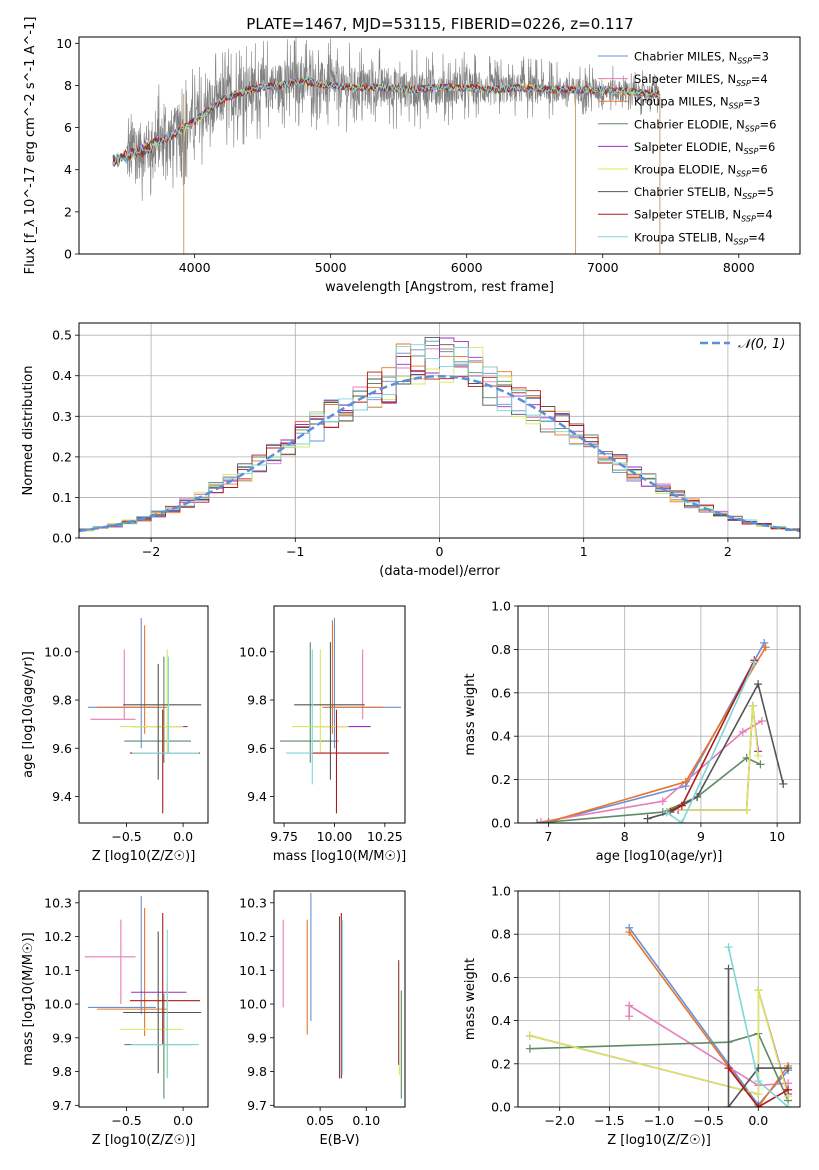 The width and height of the screenshot is (819, 1170). Describe the element at coordinates (386, 145) in the screenshot. I see `plot-area` at that location.